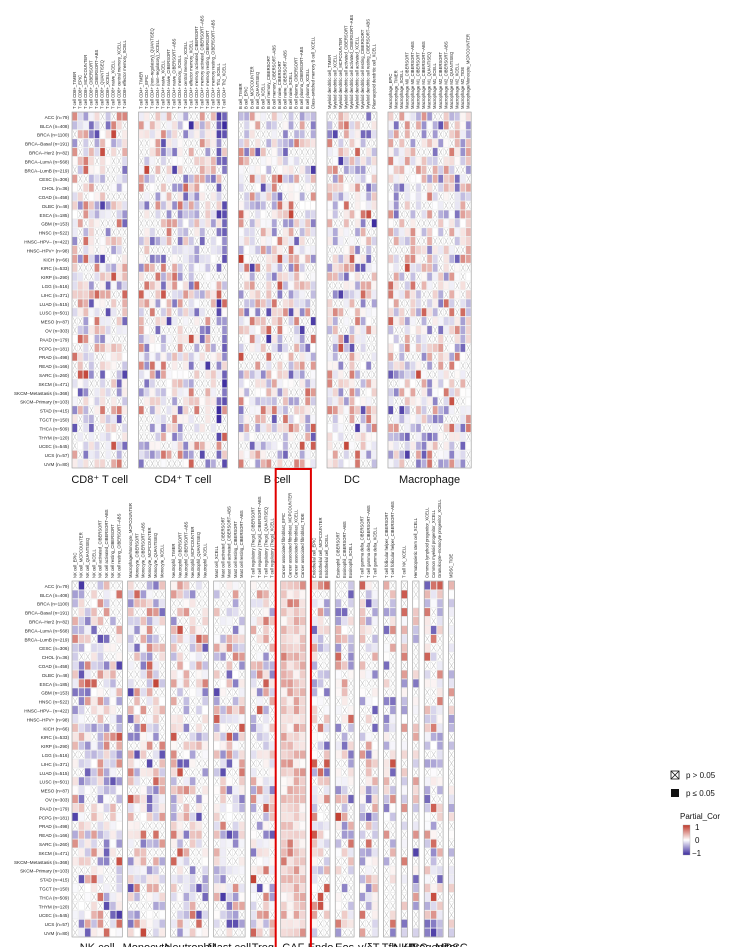 The height and width of the screenshot is (947, 744). Describe the element at coordinates (113, 84) in the screenshot. I see `column-label: T cell CD8+ naive_XCELL` at that location.